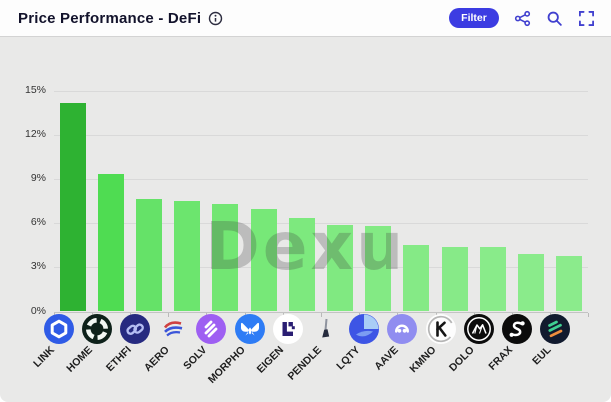 The width and height of the screenshot is (611, 402). What do you see at coordinates (38, 266) in the screenshot?
I see `y-axis-label-3%: 3%` at bounding box center [38, 266].